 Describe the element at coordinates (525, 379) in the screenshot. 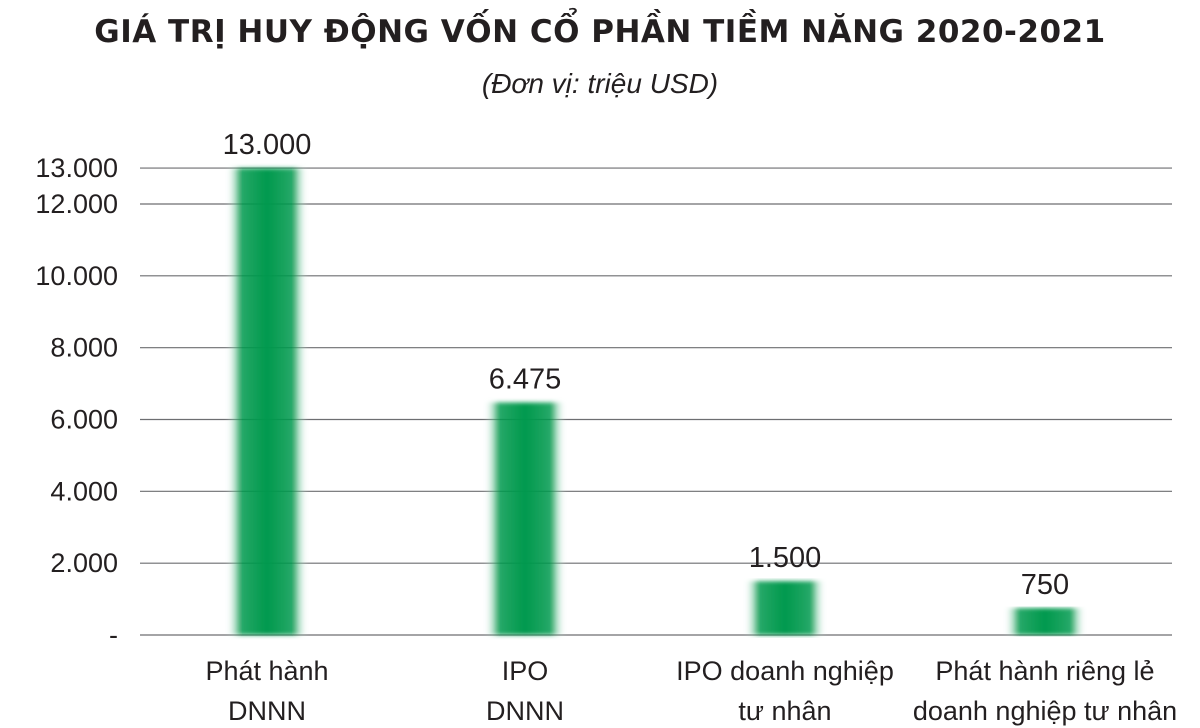

I see `data-label: 6.475` at that location.